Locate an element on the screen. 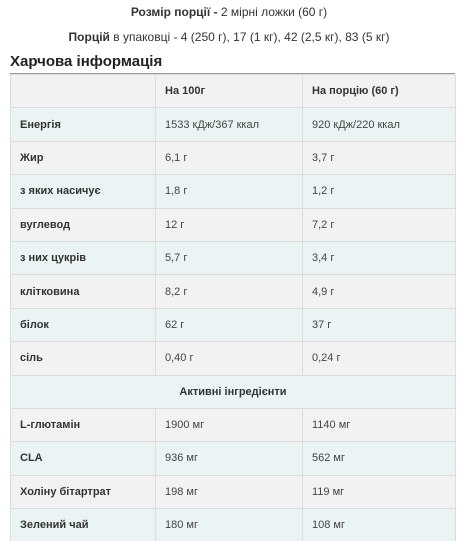 Image resolution: width=458 pixels, height=541 pixels. table-row: Жир 6,1 г 3,7 г is located at coordinates (233, 158).